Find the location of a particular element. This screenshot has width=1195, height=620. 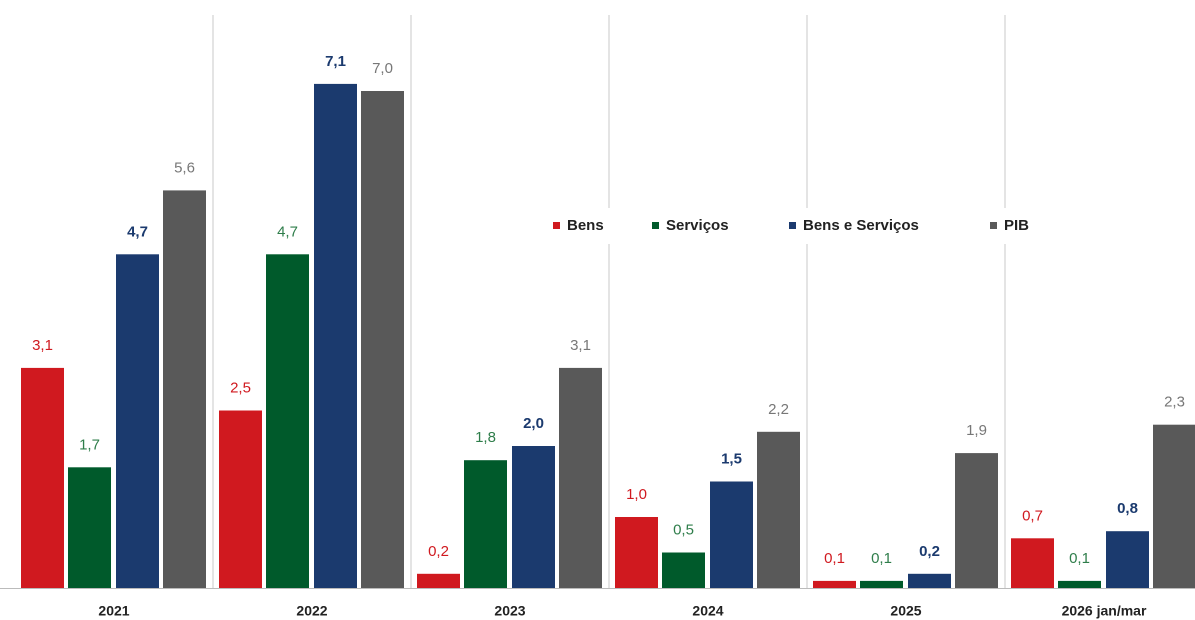

data-label: 2,2 is located at coordinates (778, 409).